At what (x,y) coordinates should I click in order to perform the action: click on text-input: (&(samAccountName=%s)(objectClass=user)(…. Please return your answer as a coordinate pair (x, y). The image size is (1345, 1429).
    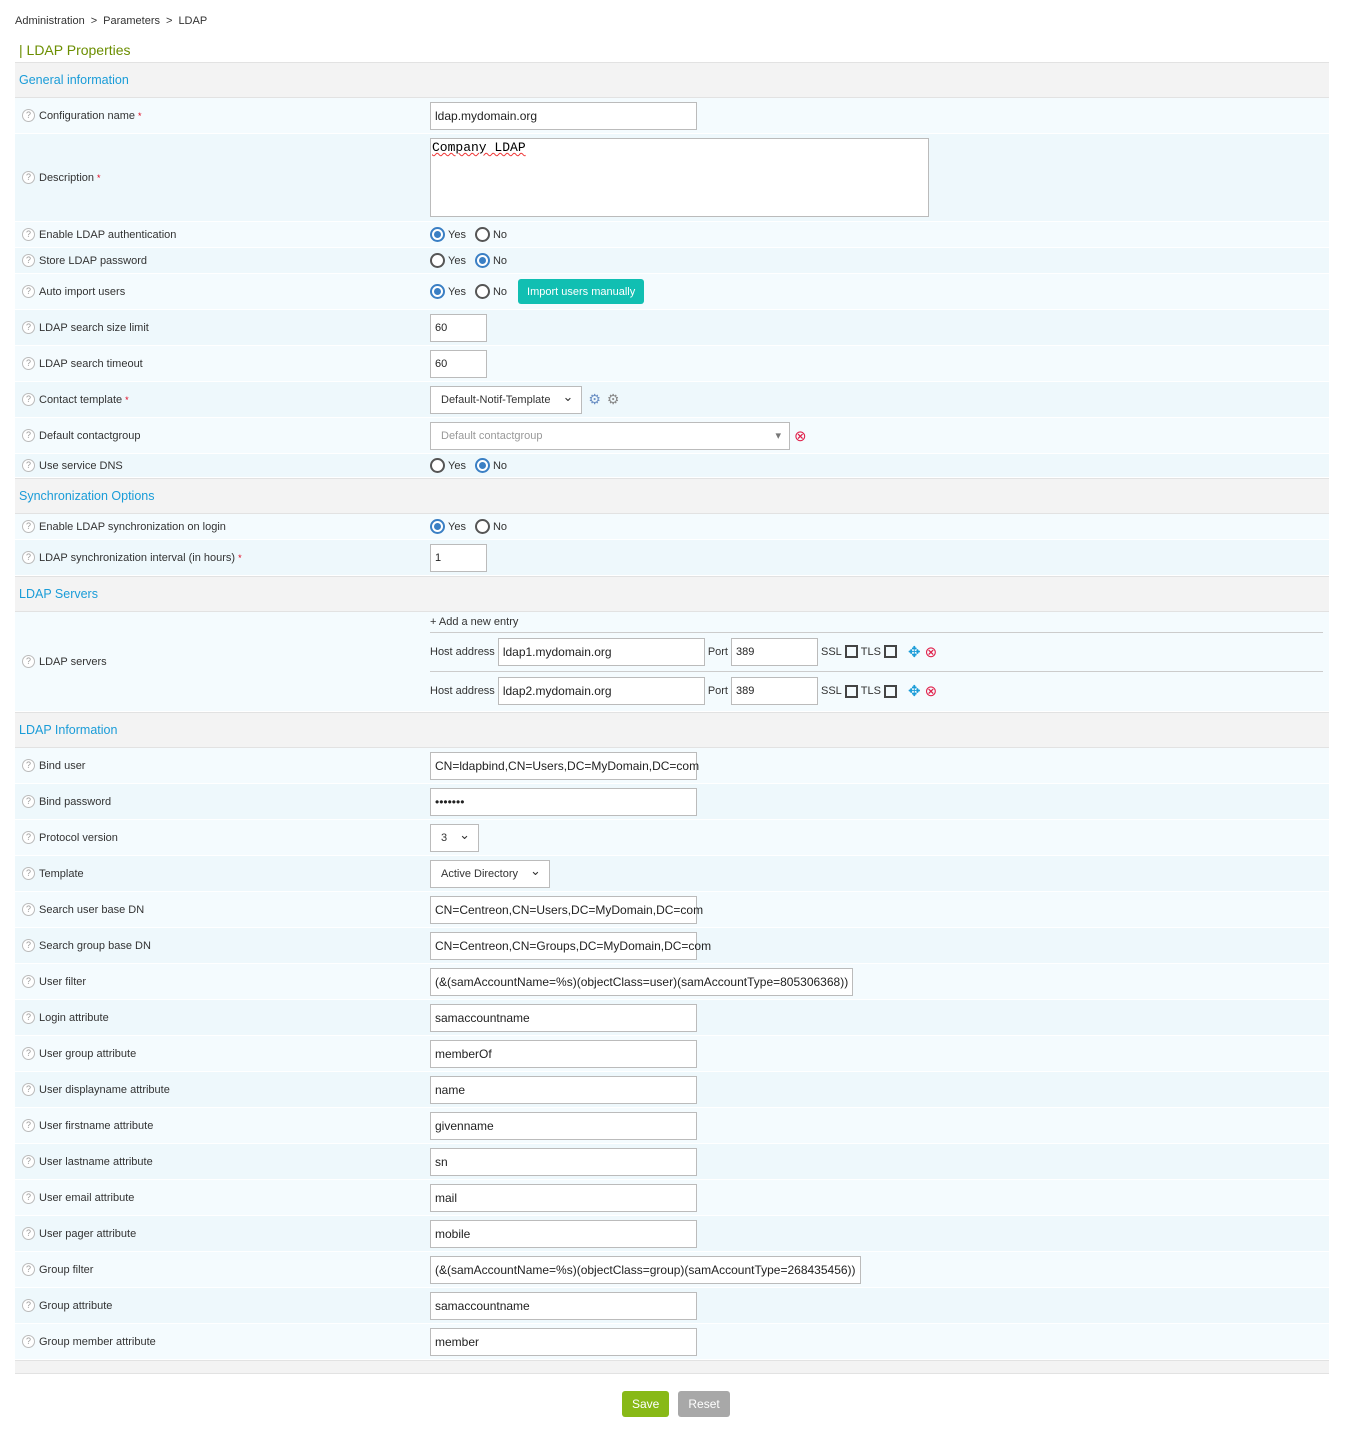
    Looking at the image, I should click on (642, 981).